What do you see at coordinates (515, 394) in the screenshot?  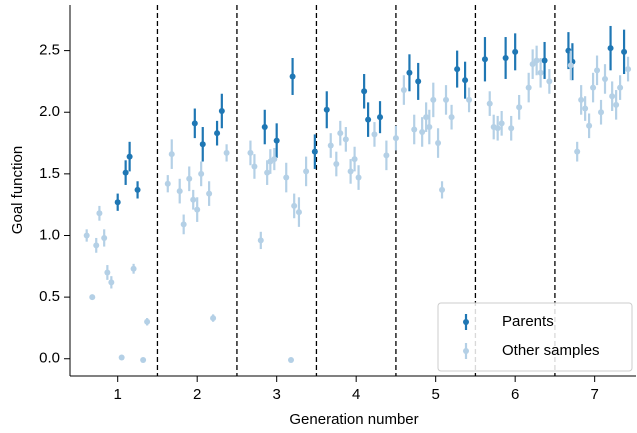 I see `x-tick-label: 6` at bounding box center [515, 394].